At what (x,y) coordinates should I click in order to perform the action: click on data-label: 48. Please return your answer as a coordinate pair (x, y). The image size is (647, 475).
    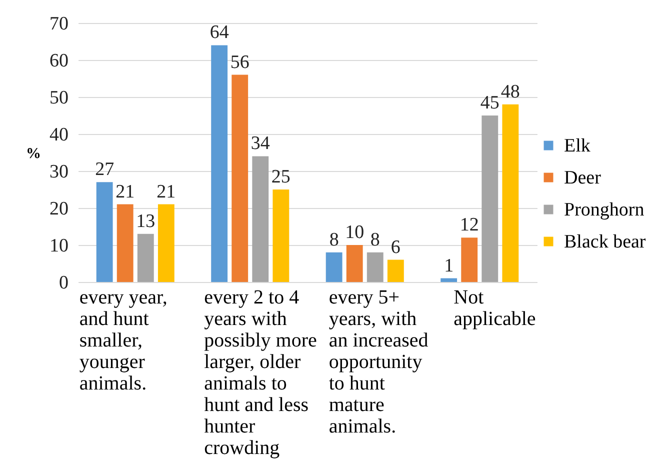
    Looking at the image, I should click on (510, 91).